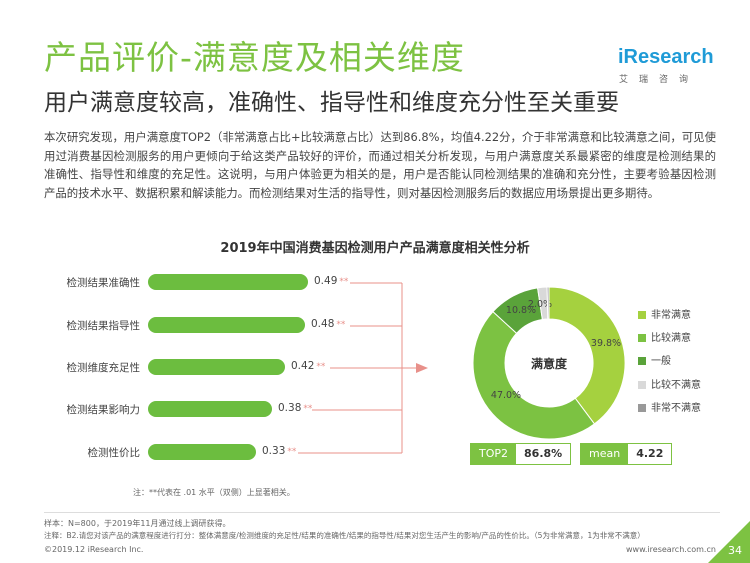  What do you see at coordinates (605, 454) in the screenshot?
I see `kpi-mean-label: mean` at bounding box center [605, 454].